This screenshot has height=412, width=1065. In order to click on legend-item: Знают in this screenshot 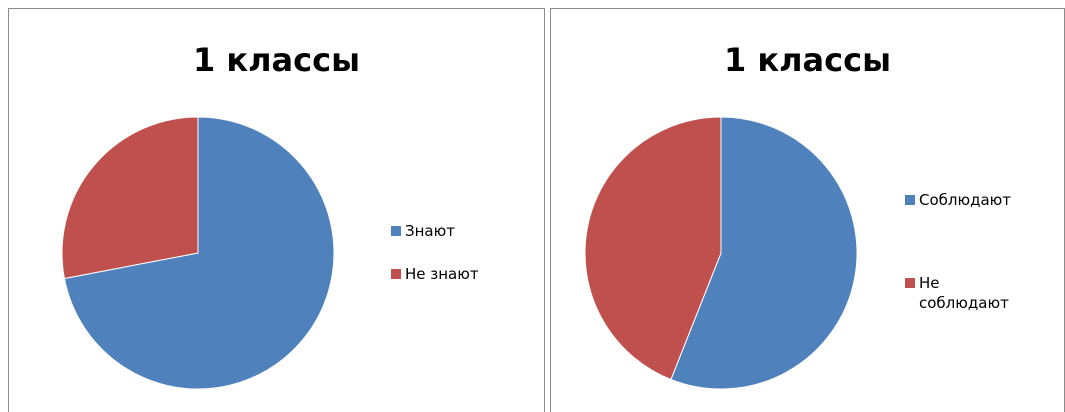, I will do `click(461, 231)`.